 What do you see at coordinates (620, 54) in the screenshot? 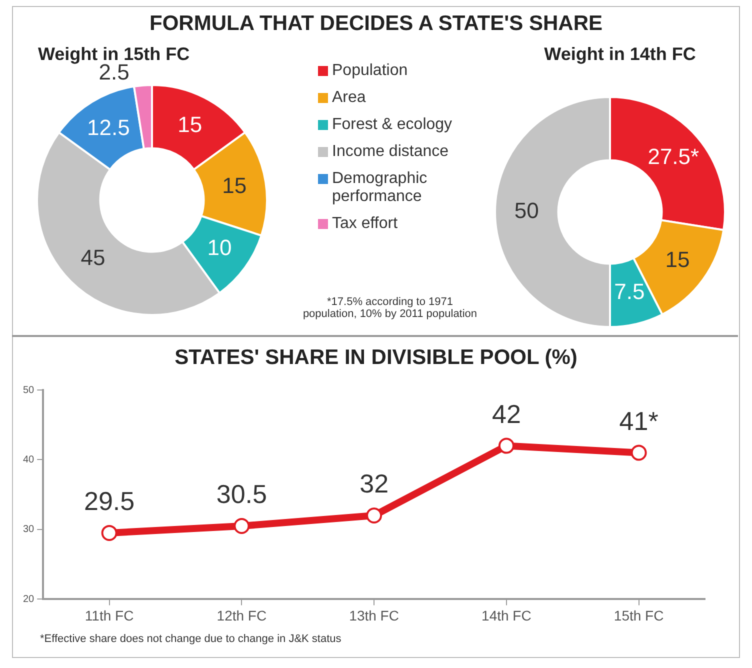
I see `chart-title: Weight in 14th FC` at bounding box center [620, 54].